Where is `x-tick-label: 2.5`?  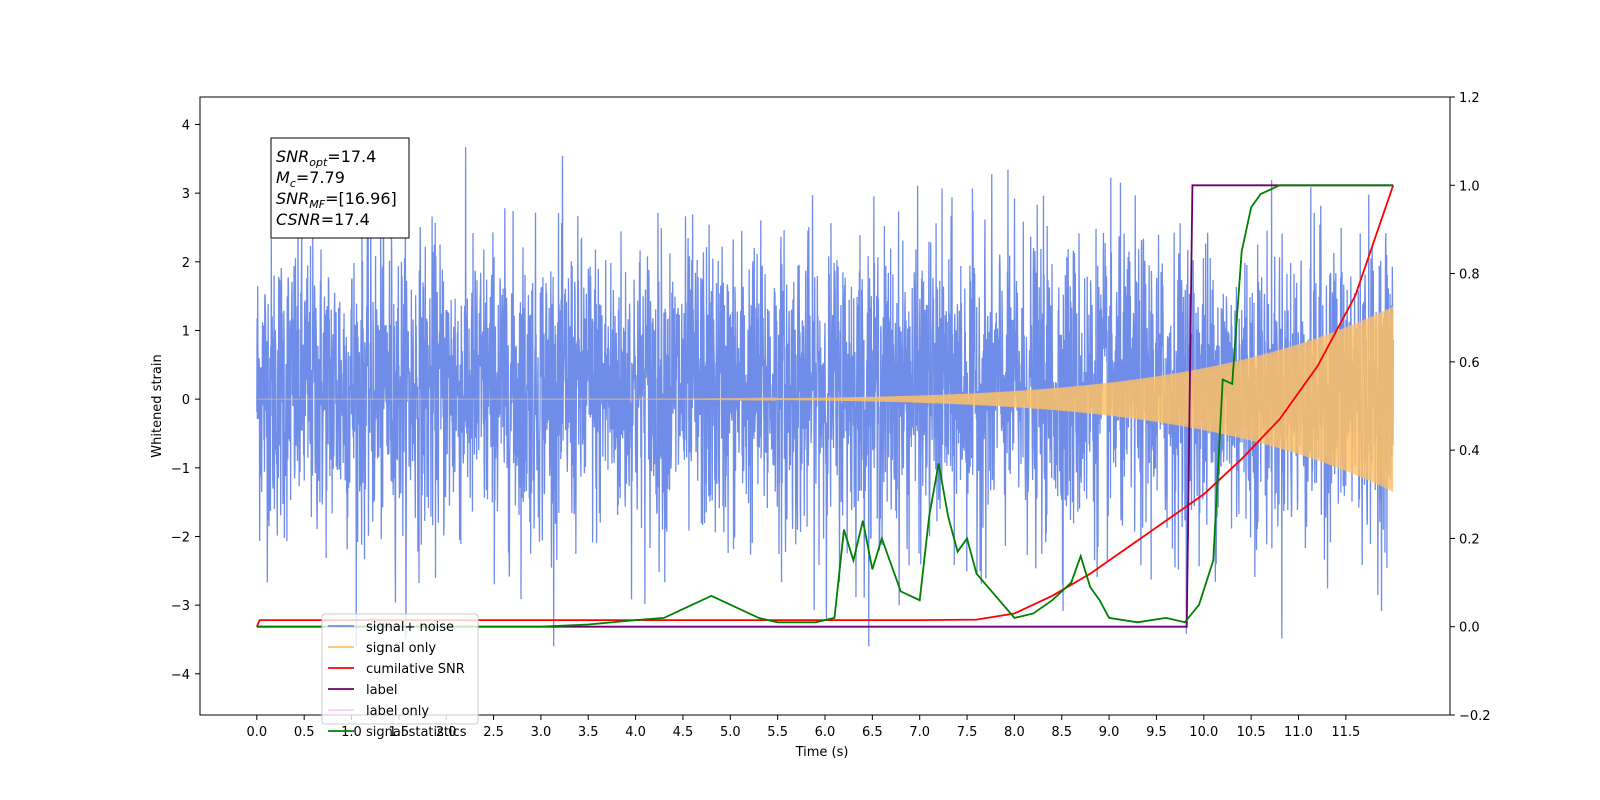
x-tick-label: 2.5 is located at coordinates (493, 732).